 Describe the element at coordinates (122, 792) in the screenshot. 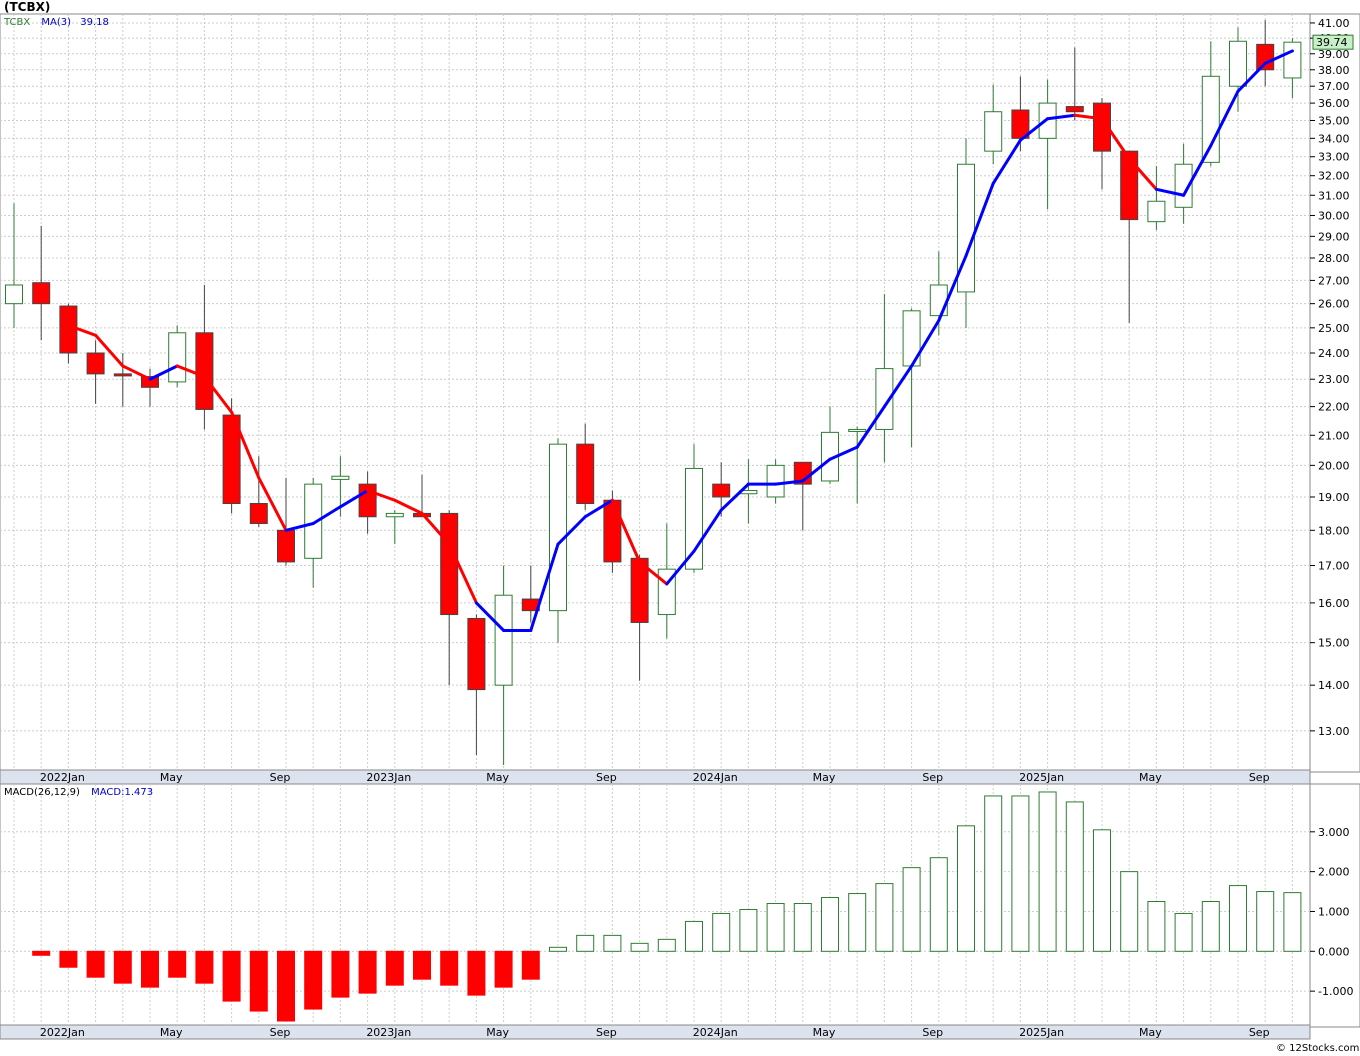

I see `macd-legend-value: MACD:1.473` at that location.